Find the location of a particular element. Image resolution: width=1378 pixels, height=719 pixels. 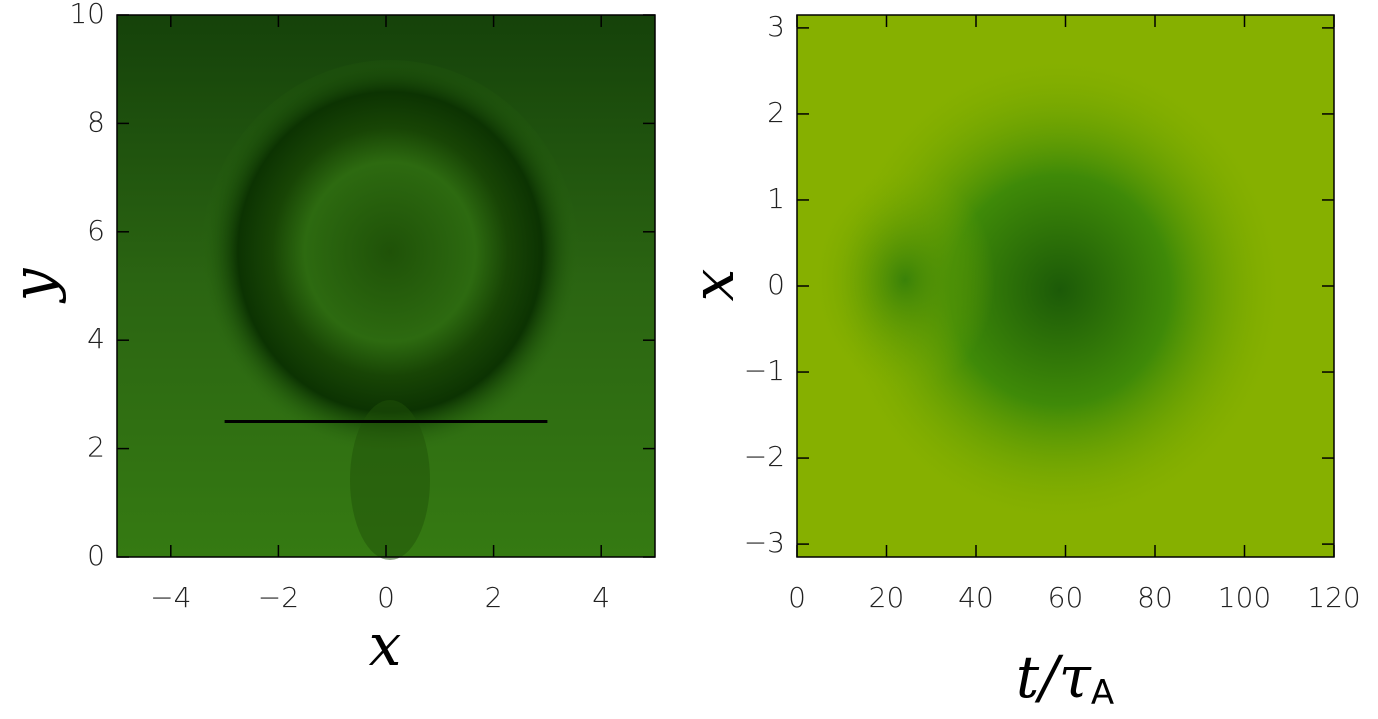

y-tick-label: 1 is located at coordinates (776, 198).